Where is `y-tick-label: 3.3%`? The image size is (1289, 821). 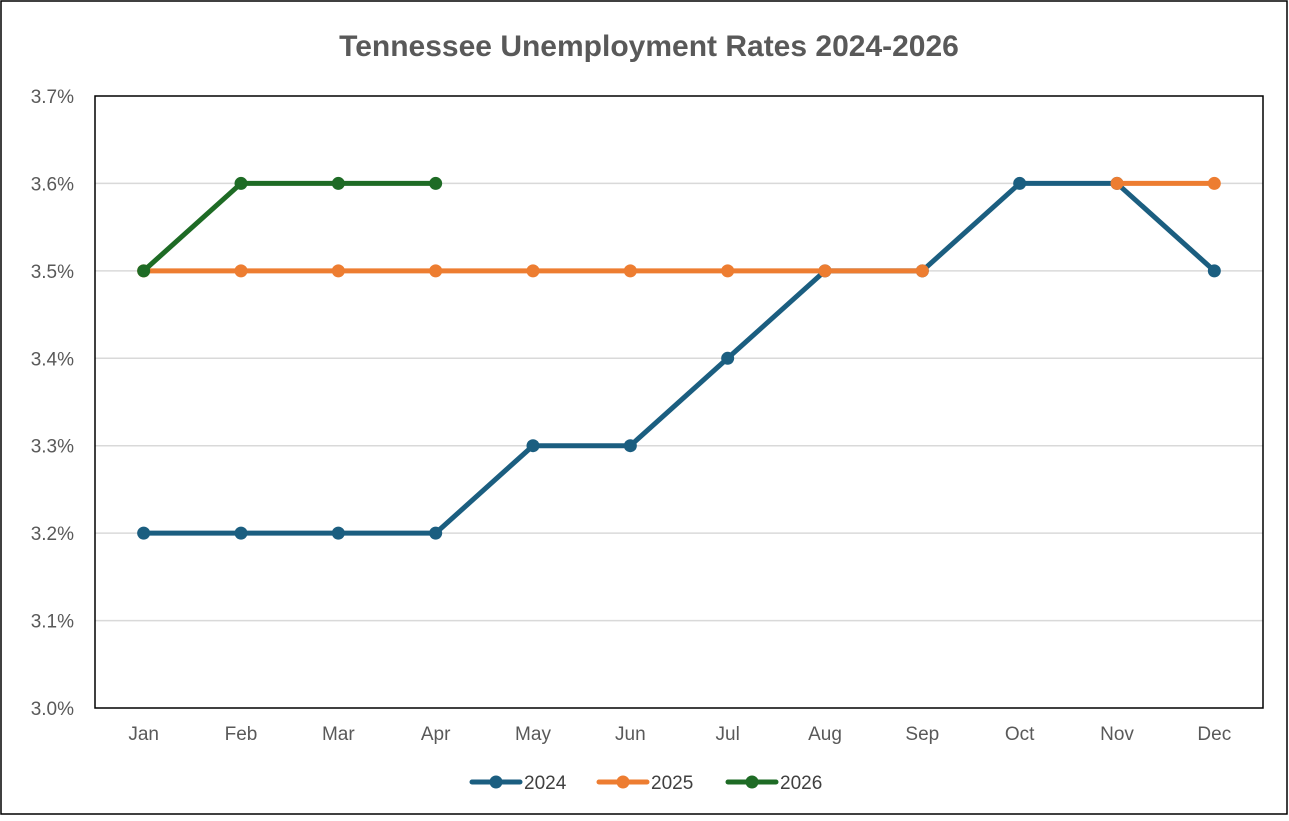 y-tick-label: 3.3% is located at coordinates (52, 447).